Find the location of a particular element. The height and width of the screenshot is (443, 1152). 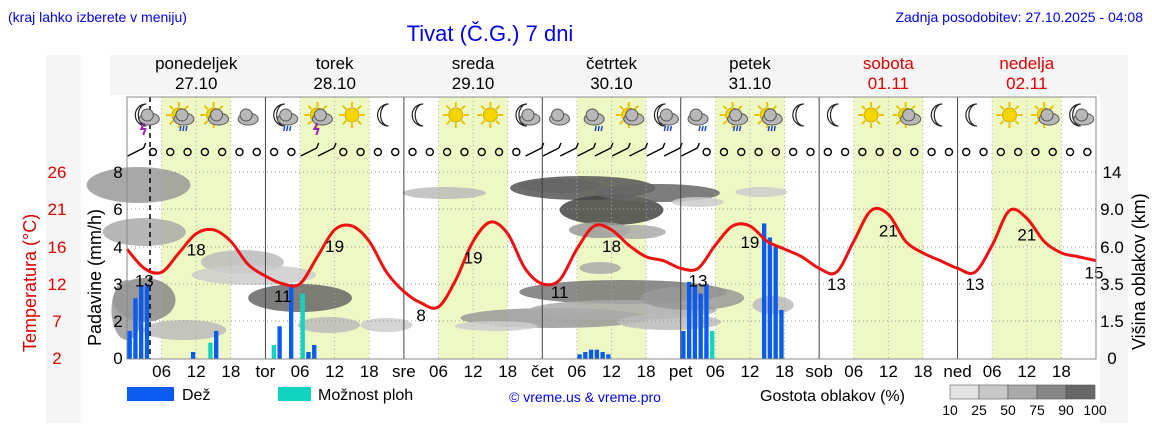

time-tick: pet is located at coordinates (681, 371).